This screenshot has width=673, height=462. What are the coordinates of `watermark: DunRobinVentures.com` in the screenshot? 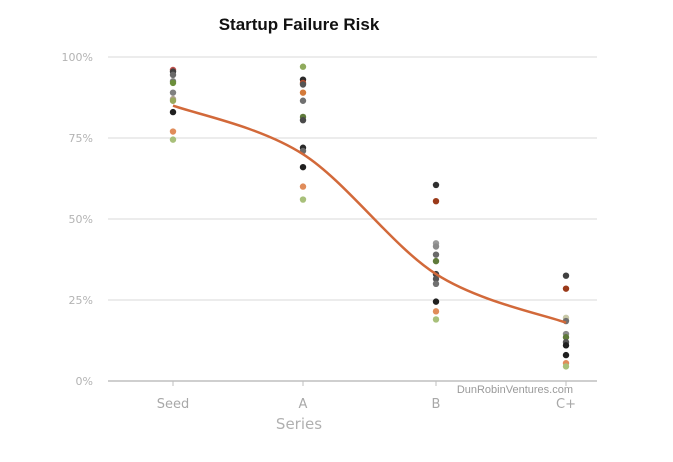 It's located at (515, 390).